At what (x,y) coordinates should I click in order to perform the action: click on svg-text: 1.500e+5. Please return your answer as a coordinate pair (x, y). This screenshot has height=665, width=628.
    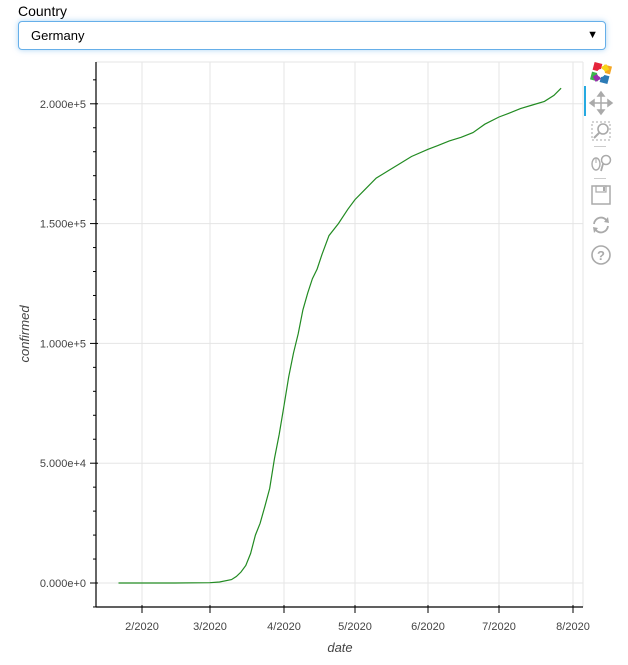
    Looking at the image, I should click on (63, 225).